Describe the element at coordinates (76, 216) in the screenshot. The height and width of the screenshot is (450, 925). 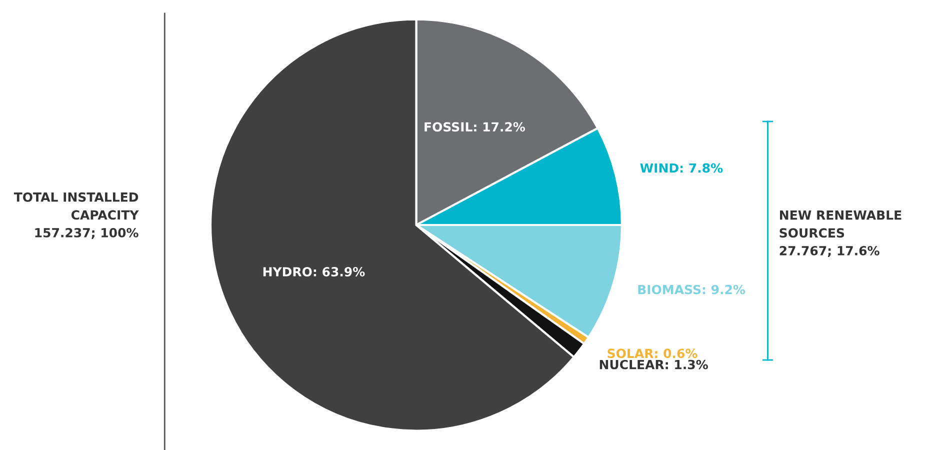
I see `text: TOTAL INSTALLED CAPACITY 157.237; 100%` at that location.